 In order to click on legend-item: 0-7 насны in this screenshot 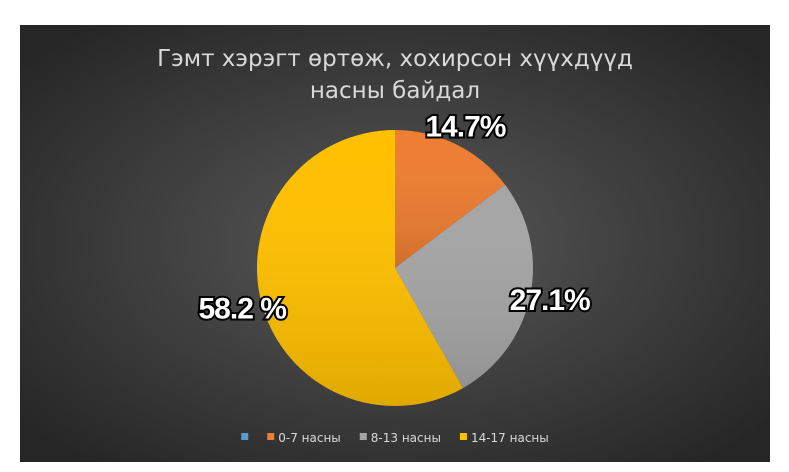, I will do `click(304, 438)`.